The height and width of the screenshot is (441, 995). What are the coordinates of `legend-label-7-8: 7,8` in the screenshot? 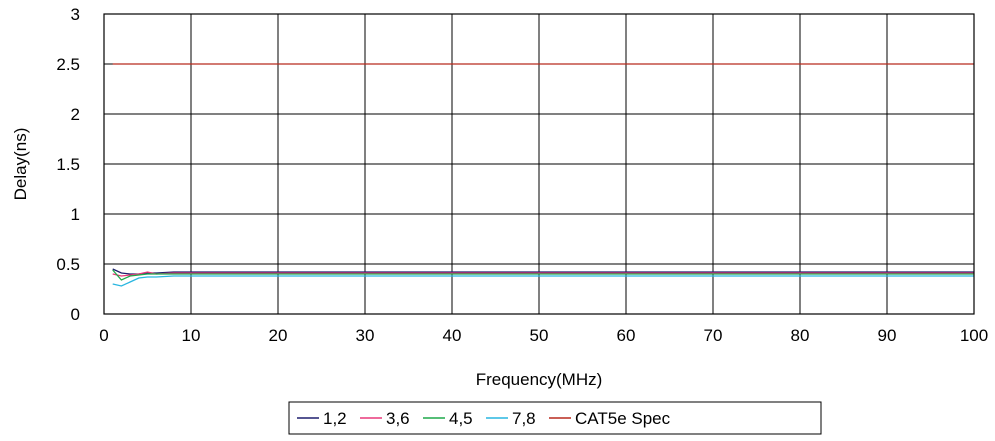 It's located at (524, 418).